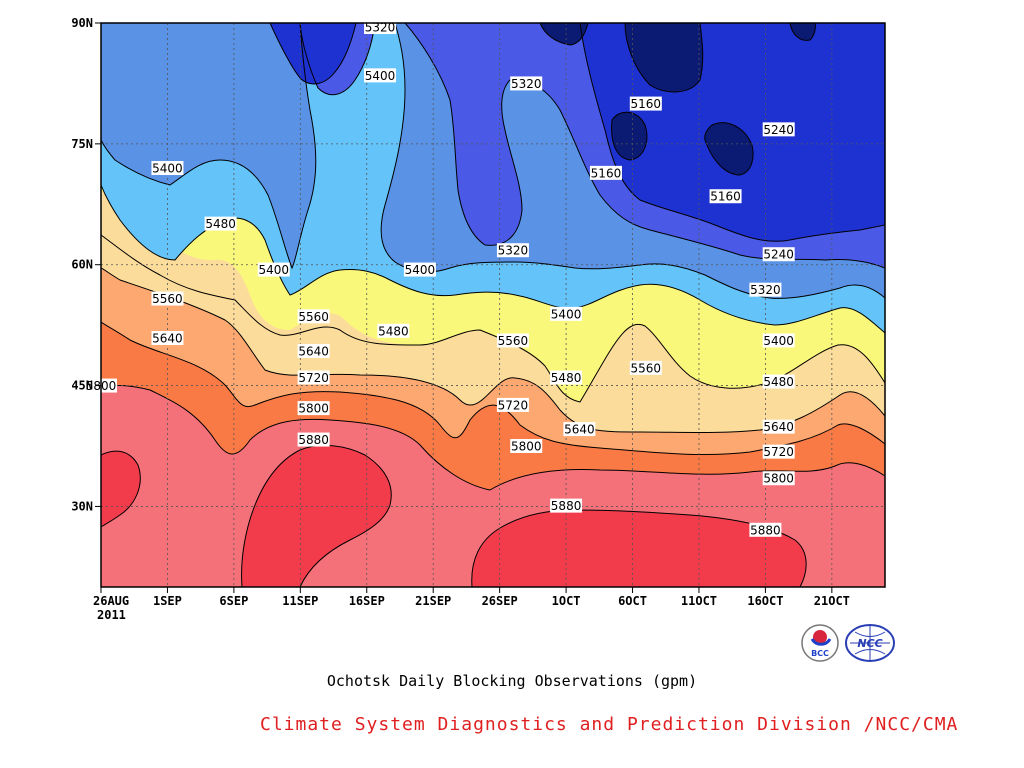 The image size is (1024, 768). Describe the element at coordinates (820, 643) in the screenshot. I see `bcc-logo-icon: BCC` at that location.